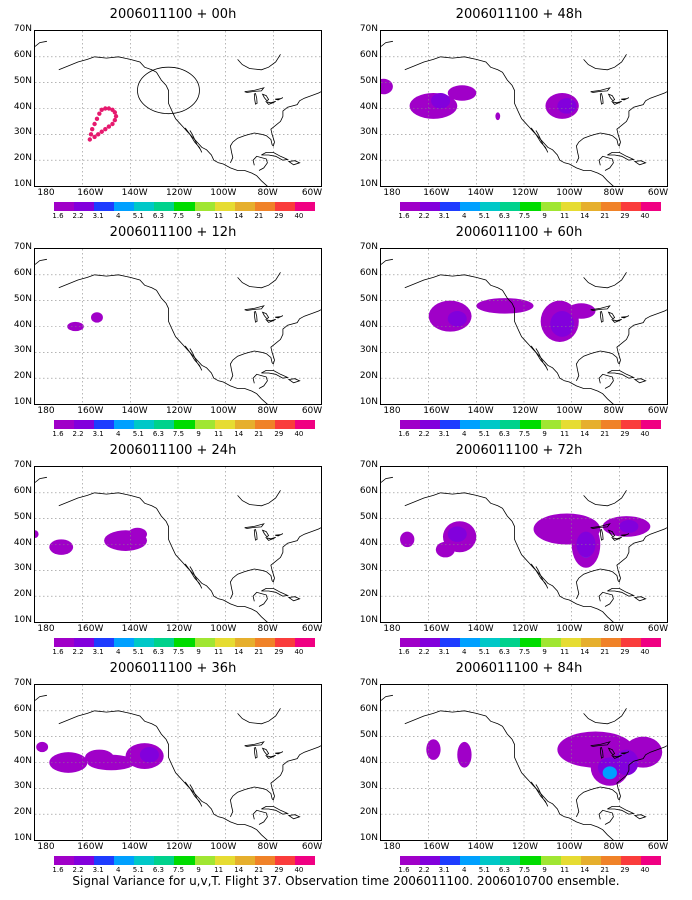 The height and width of the screenshot is (900, 692). What do you see at coordinates (58, 434) in the screenshot?
I see `colorbar-label: 1.6` at bounding box center [58, 434].